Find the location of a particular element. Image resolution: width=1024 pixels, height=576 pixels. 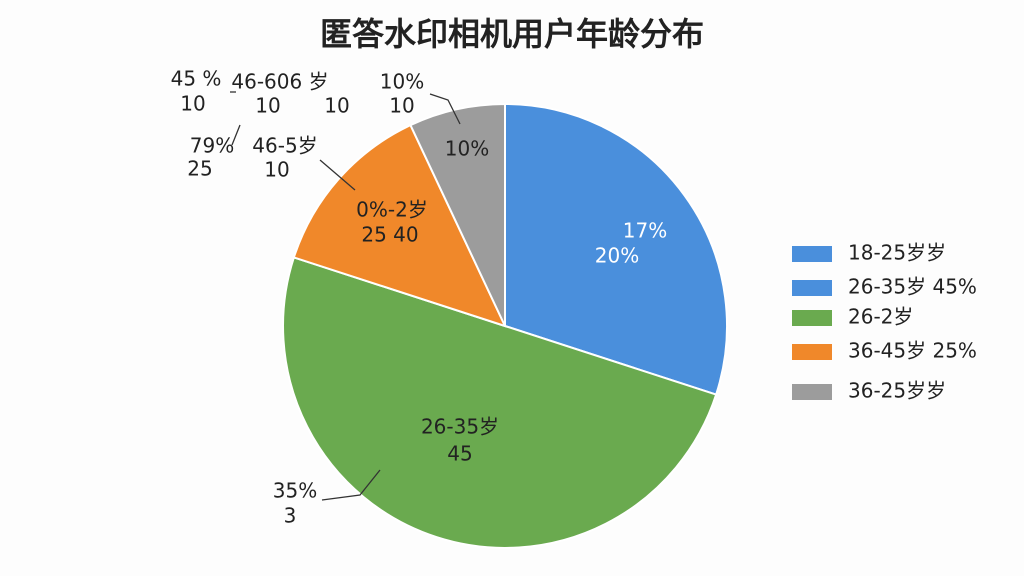

annotation: 17% is located at coordinates (645, 231).